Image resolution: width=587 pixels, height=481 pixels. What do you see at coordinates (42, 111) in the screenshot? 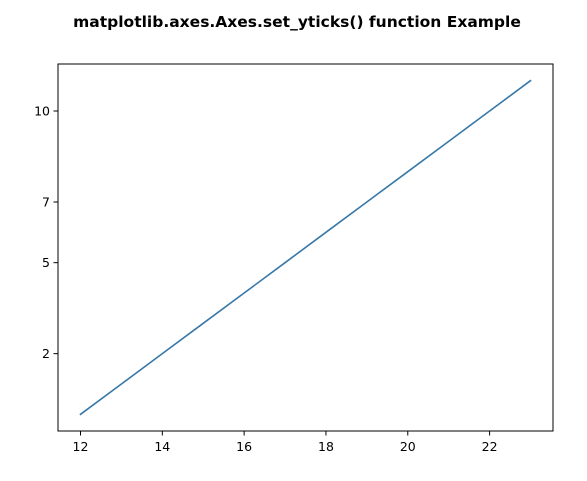
I see `y-tick-label: 10` at bounding box center [42, 111].